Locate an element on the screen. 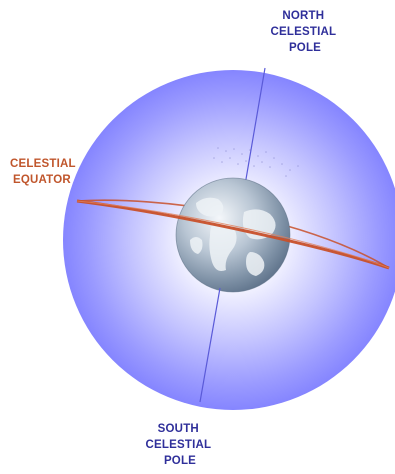 The width and height of the screenshot is (395, 474). celestial-equator-label: CELESTIAL EQUATOR is located at coordinates (44, 172).